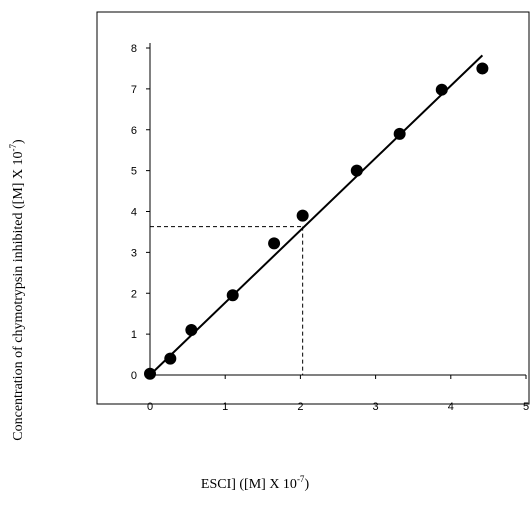 Image resolution: width=531 pixels, height=524 pixels. Describe the element at coordinates (526, 407) in the screenshot. I see `x-tick-label: 5` at that location.